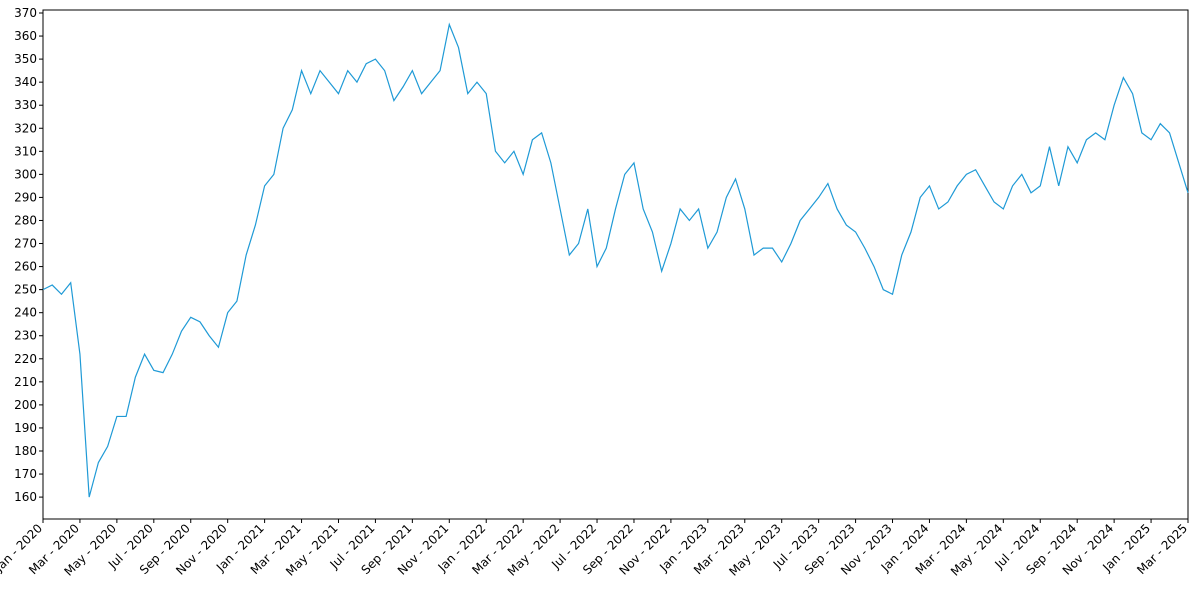  What do you see at coordinates (25, 128) in the screenshot?
I see `y-tick-label: 320` at bounding box center [25, 128].